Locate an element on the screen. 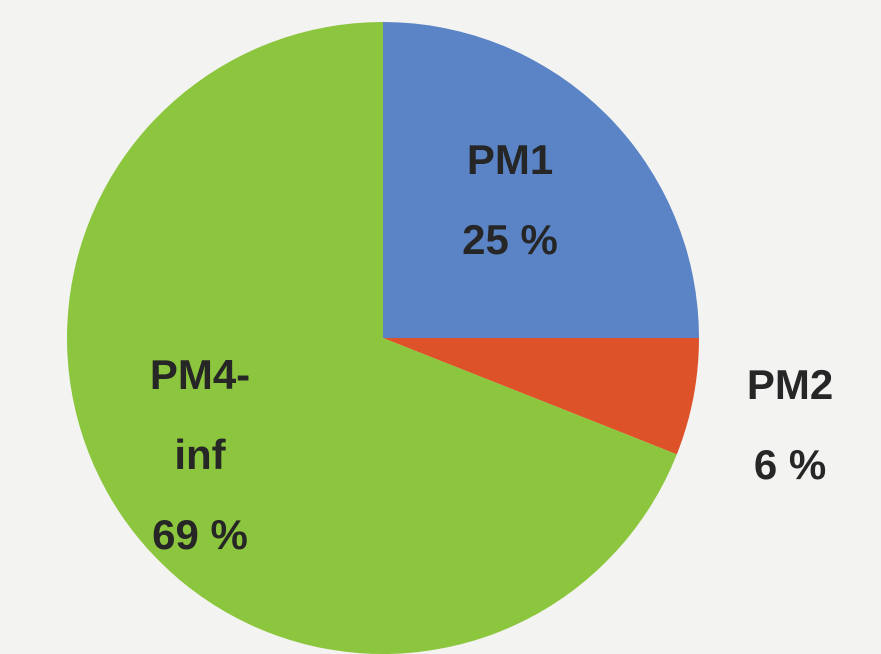  category-label: PM4-inf is located at coordinates (200, 414).